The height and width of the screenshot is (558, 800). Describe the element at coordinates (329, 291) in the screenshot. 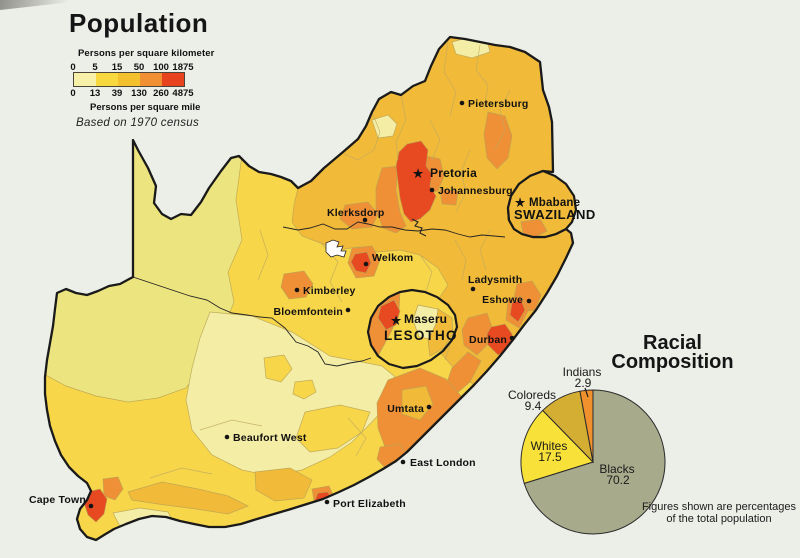

I see `city-label-kimberley: Kimberley` at that location.